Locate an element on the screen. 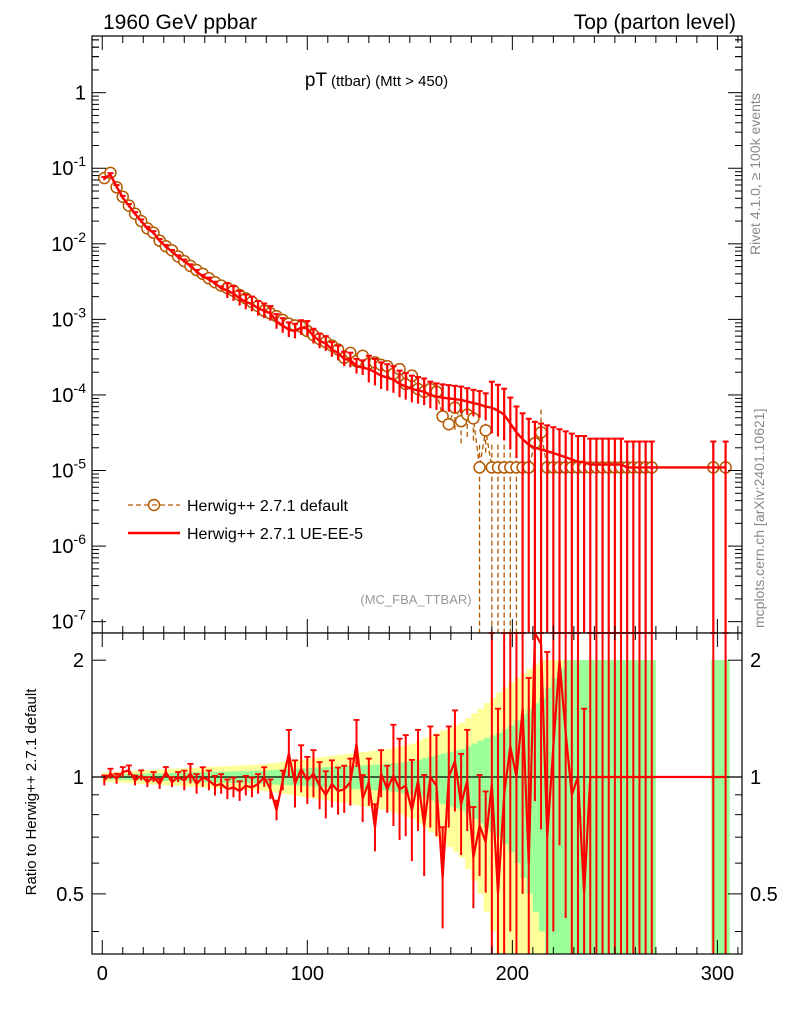  analysis-label: (MC_FBA_TTBAR) is located at coordinates (415, 599).